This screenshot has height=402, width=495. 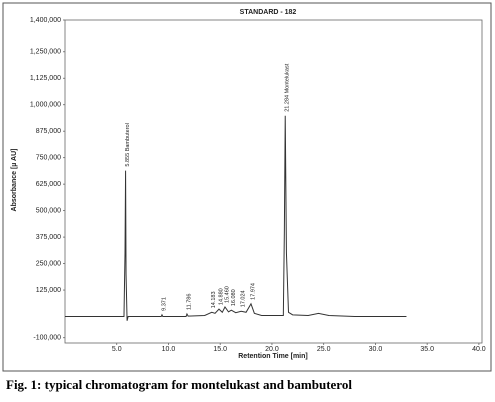 What do you see at coordinates (479, 349) in the screenshot?
I see `x-tick-label: 40.0` at bounding box center [479, 349].